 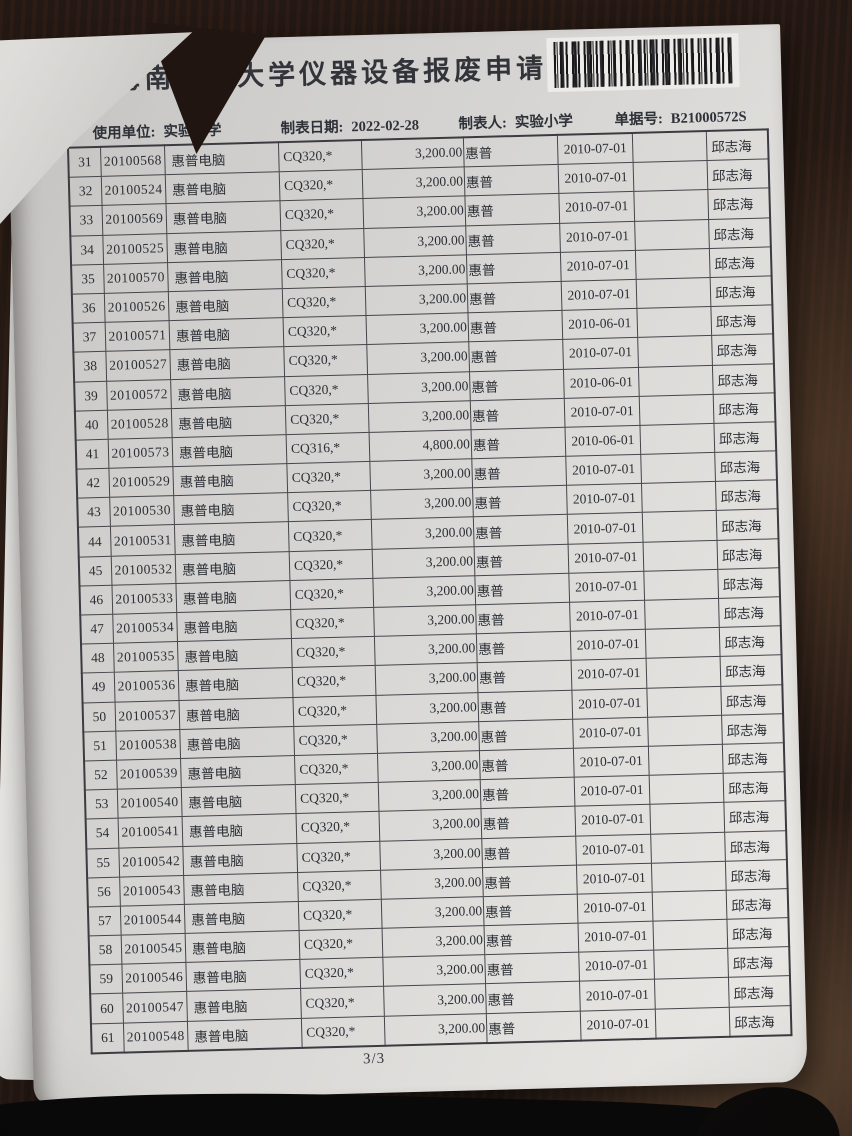 I want to click on table-cell: 38, so click(x=90, y=366).